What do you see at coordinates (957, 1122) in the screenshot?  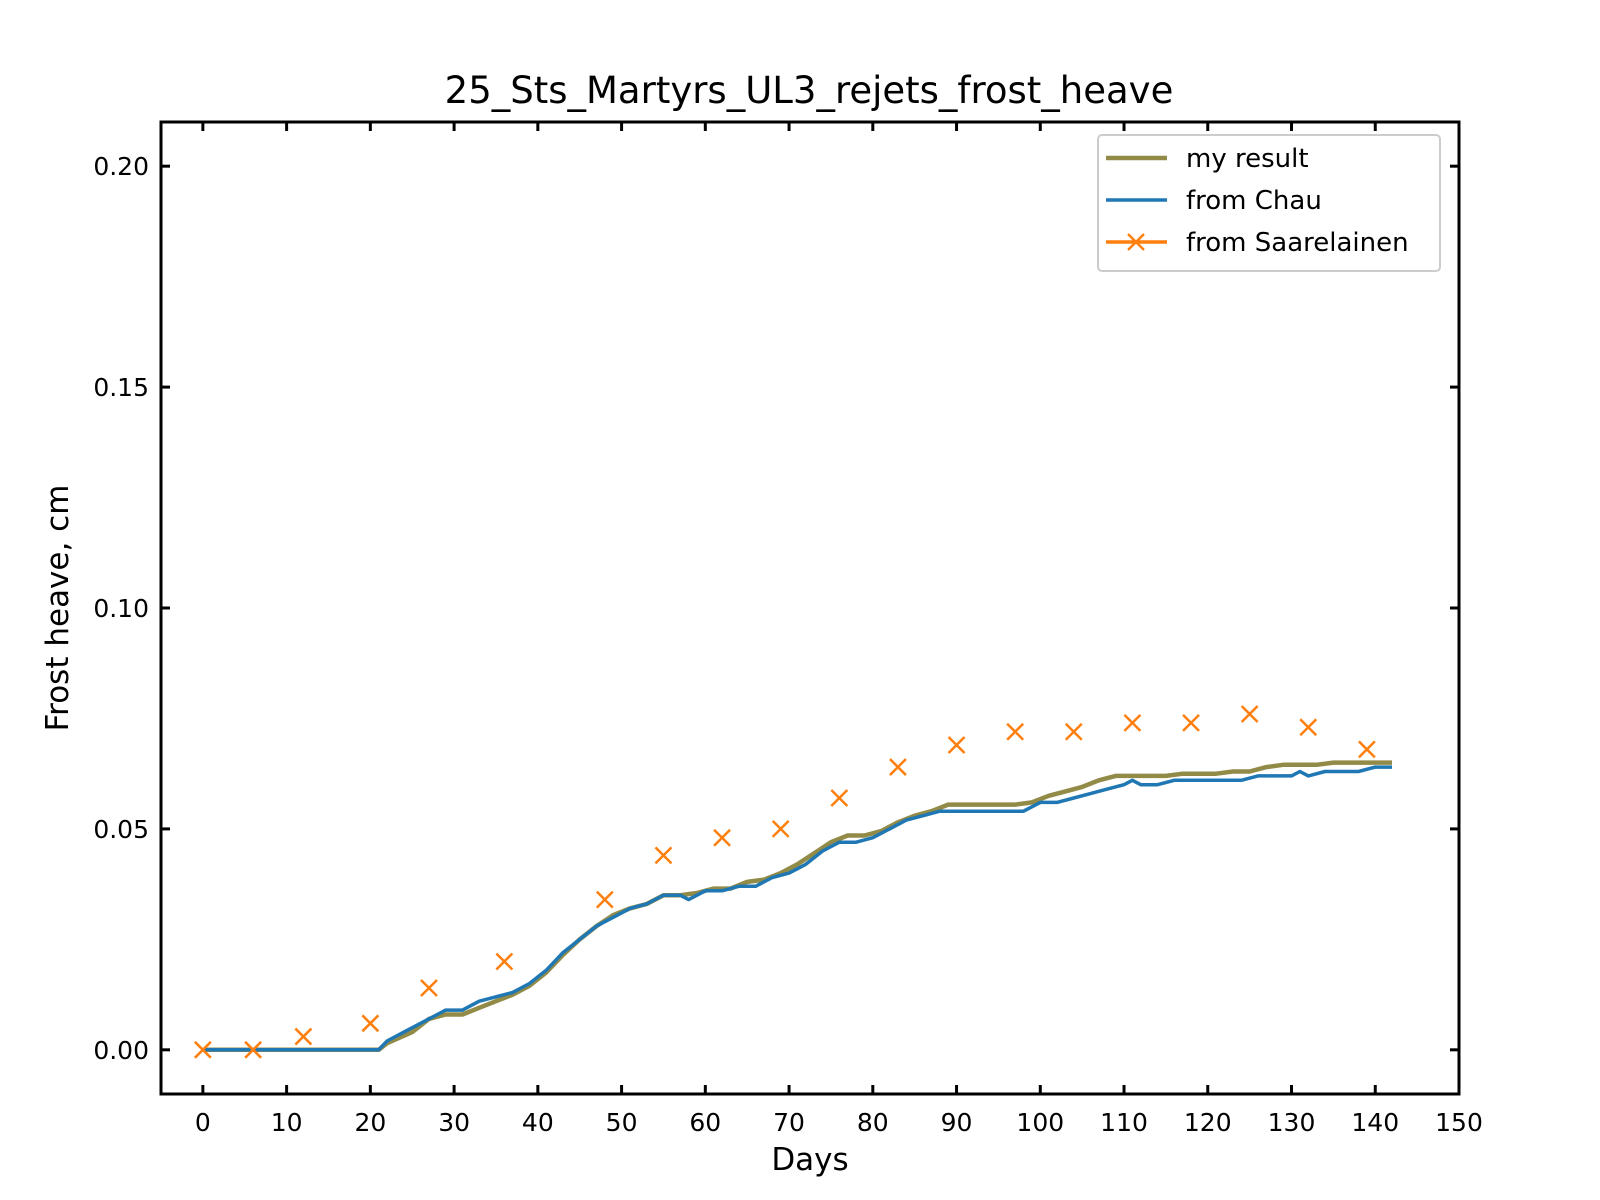 I see `x-tick-label: 90` at bounding box center [957, 1122].